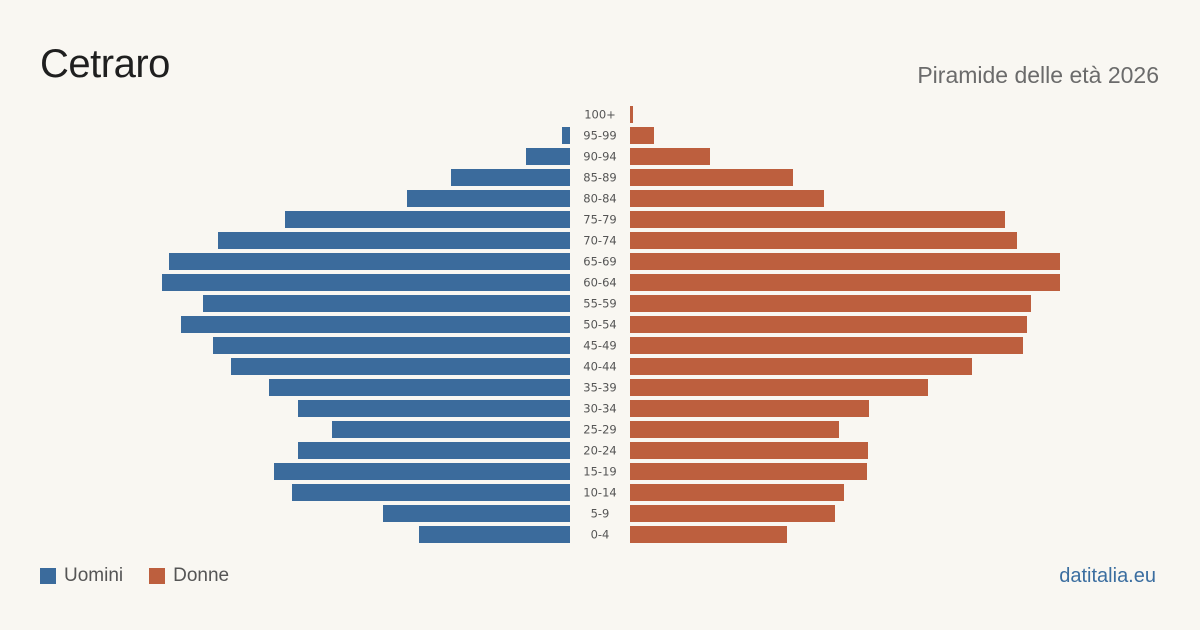  What do you see at coordinates (599, 346) in the screenshot?
I see `age-label-45-49: 45-49` at bounding box center [599, 346].